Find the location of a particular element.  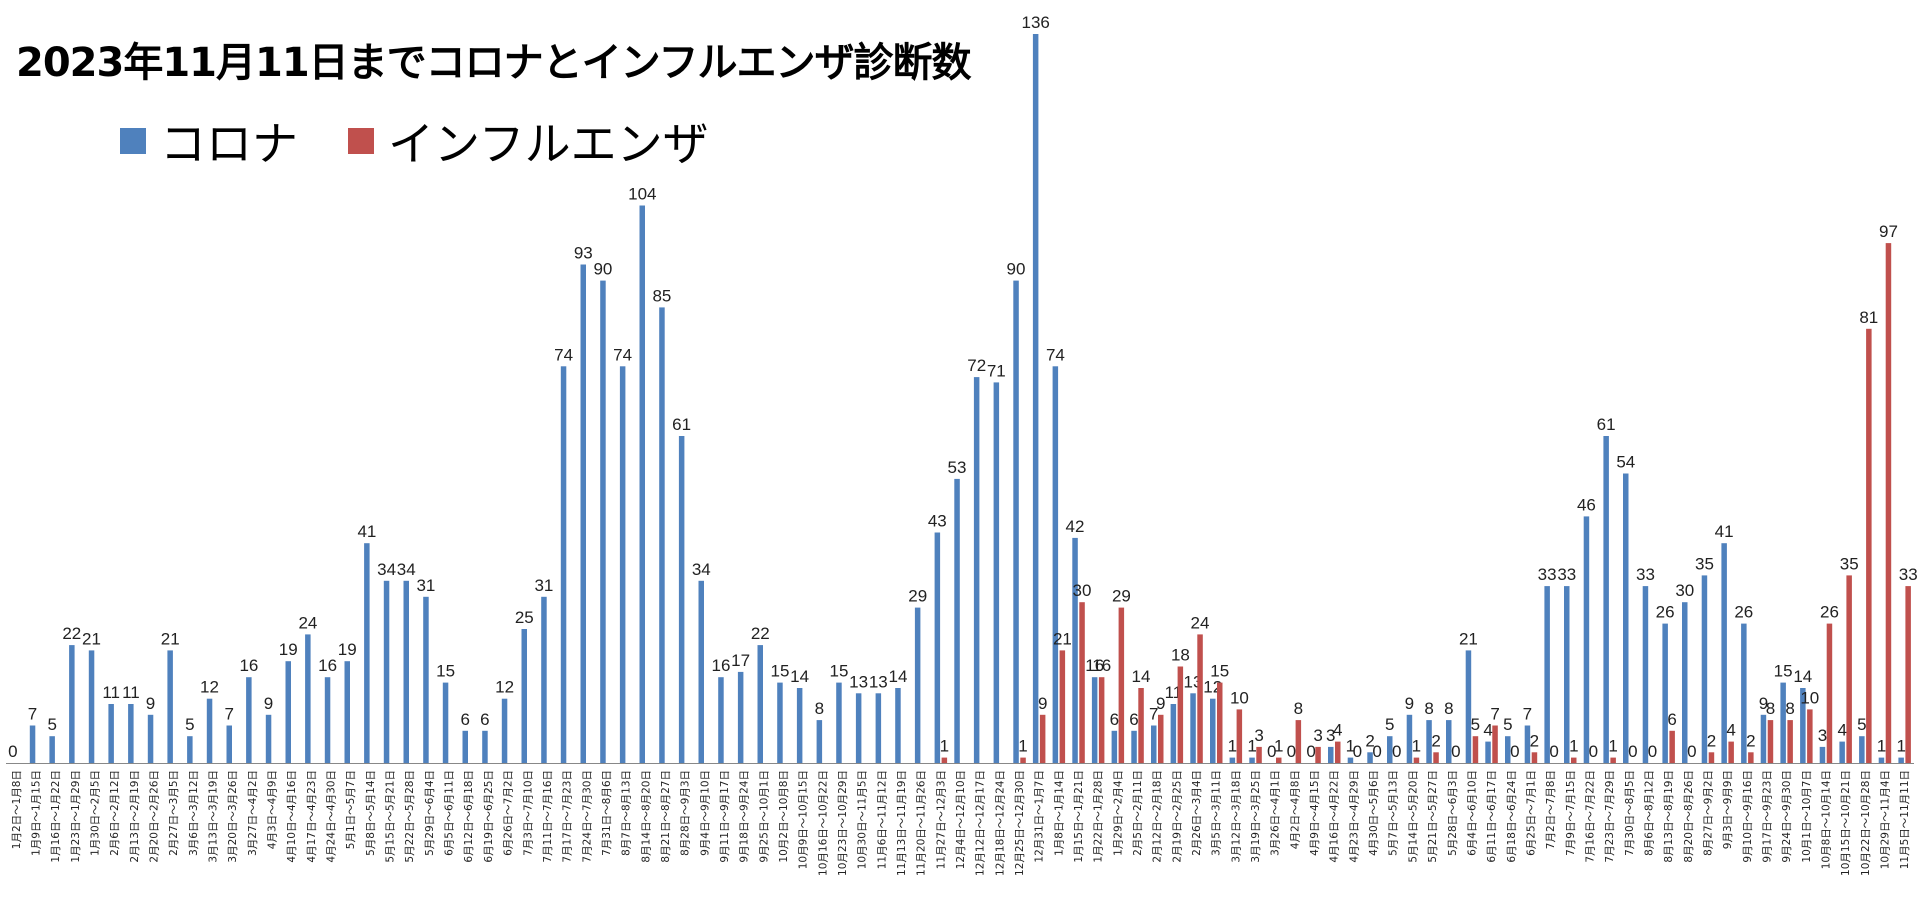

x-tick-label: 5月15日～5月21日 is located at coordinates (391, 816).